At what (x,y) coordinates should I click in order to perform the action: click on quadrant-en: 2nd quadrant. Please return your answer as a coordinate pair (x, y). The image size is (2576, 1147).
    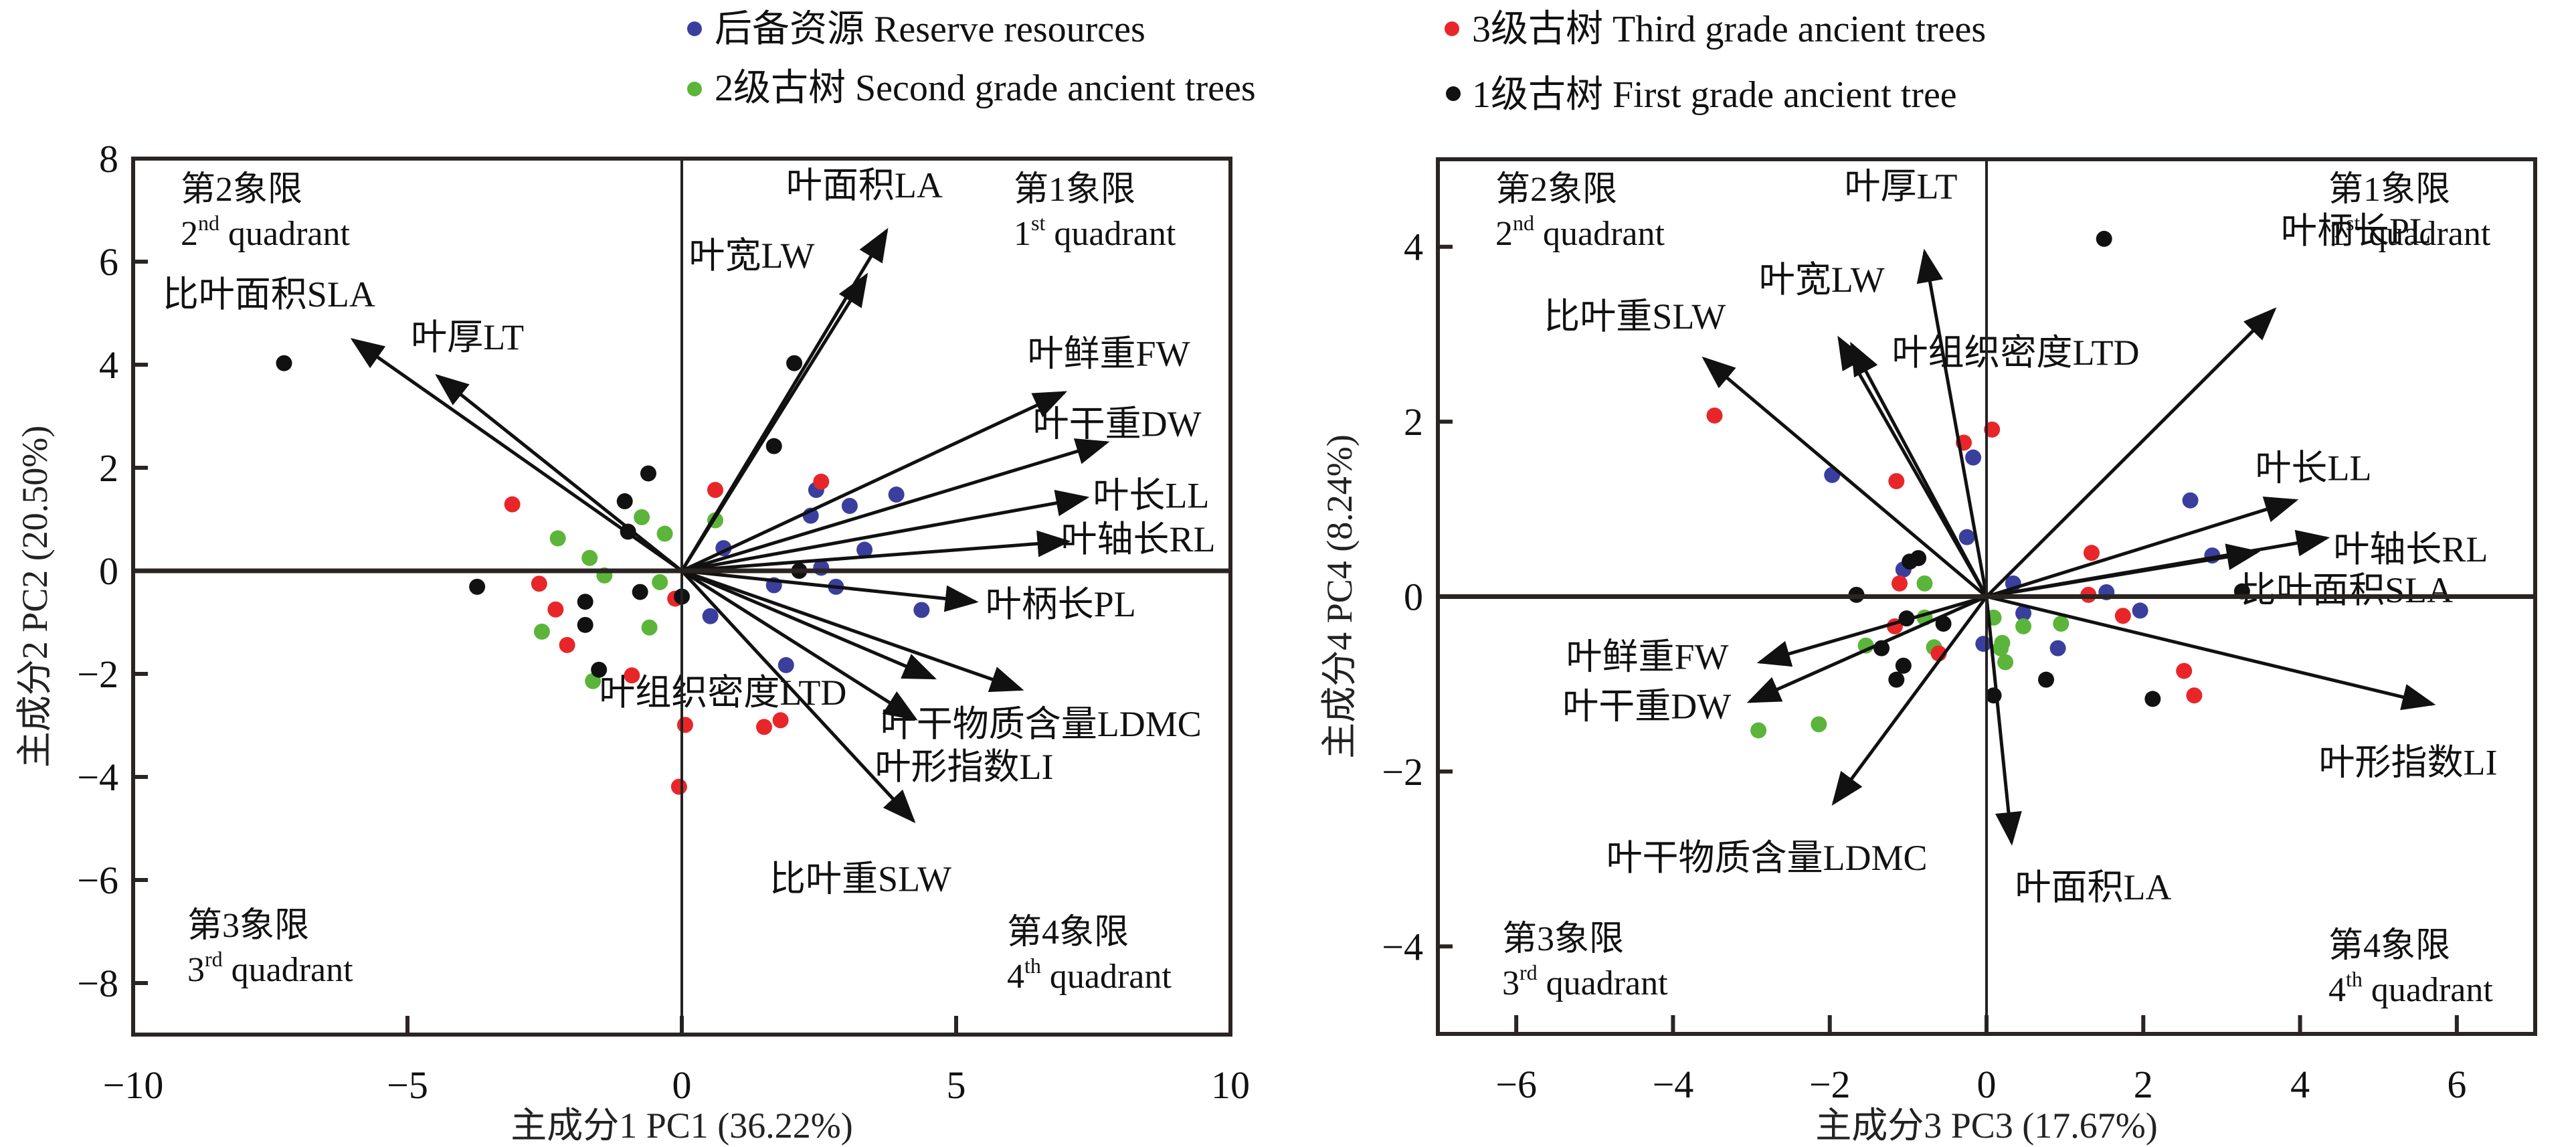
    Looking at the image, I should click on (1580, 232).